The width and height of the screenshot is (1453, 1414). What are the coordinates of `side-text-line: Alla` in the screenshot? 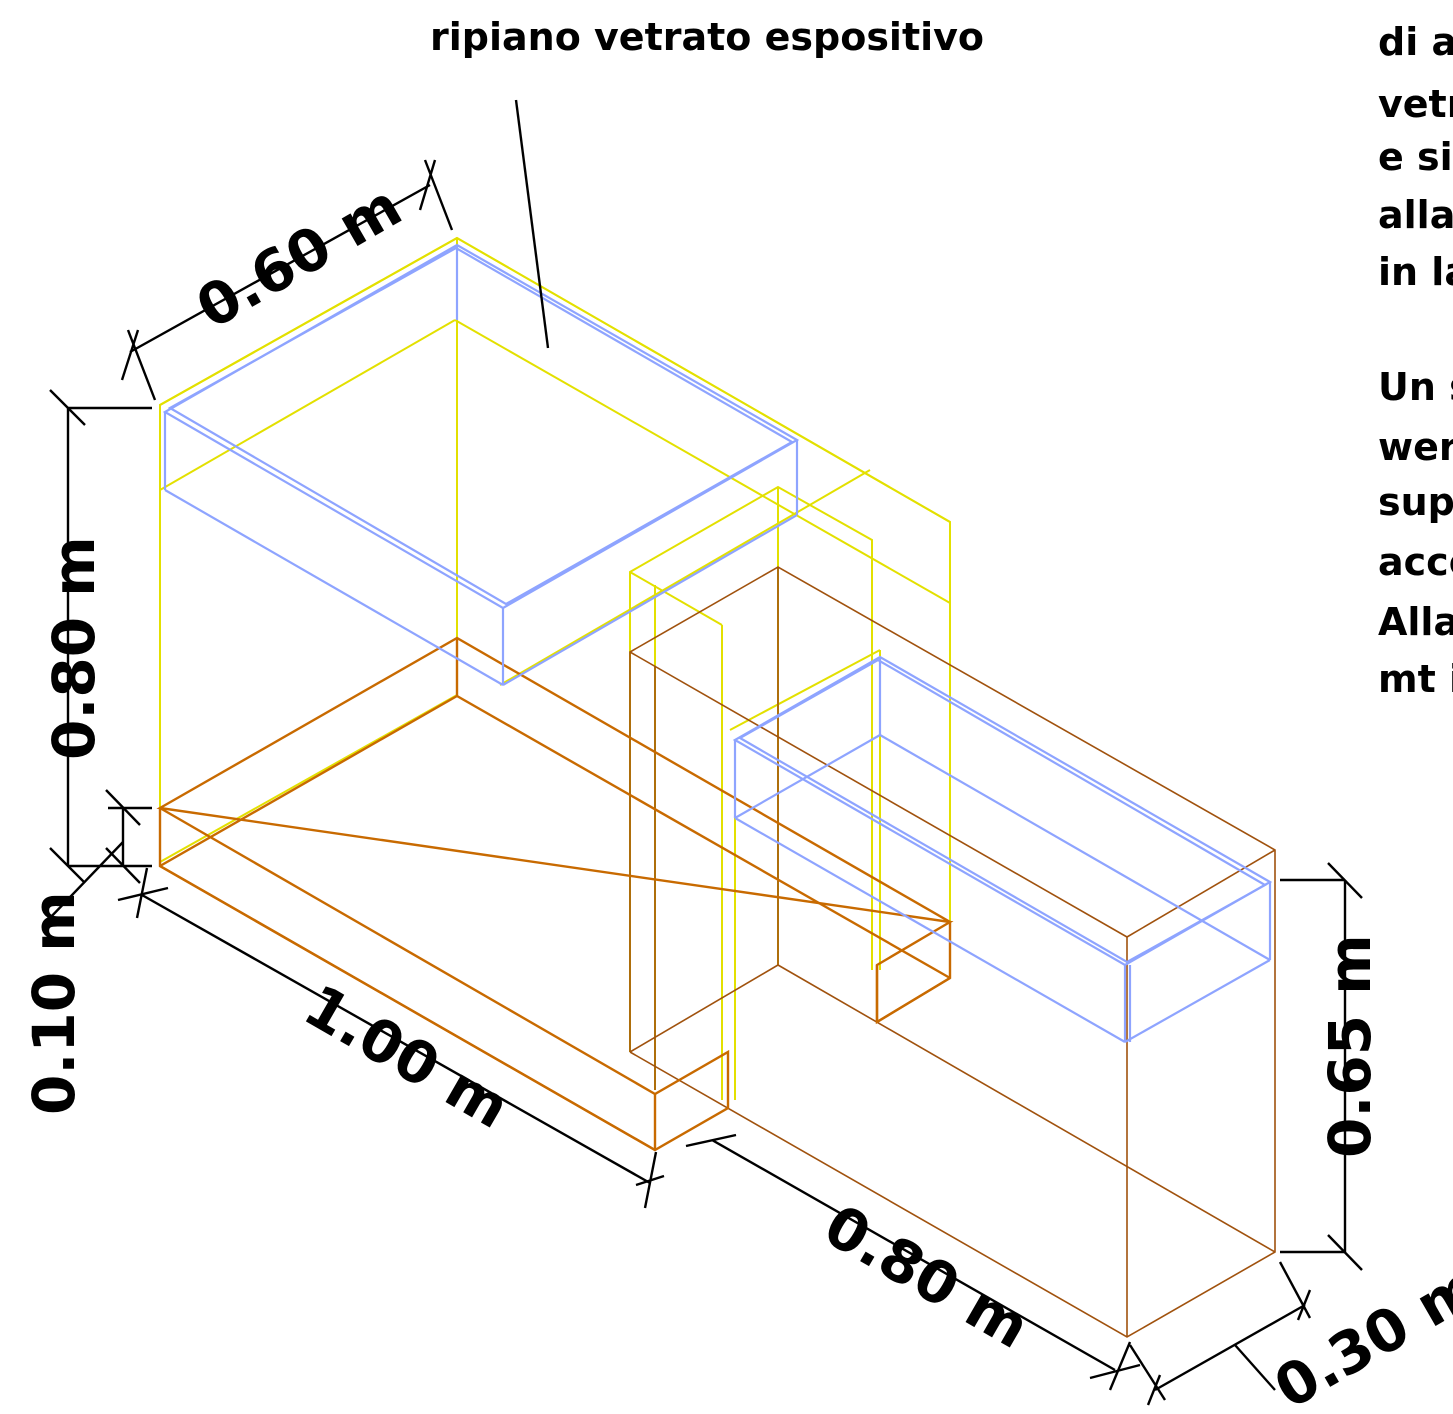 It's located at (1415, 622).